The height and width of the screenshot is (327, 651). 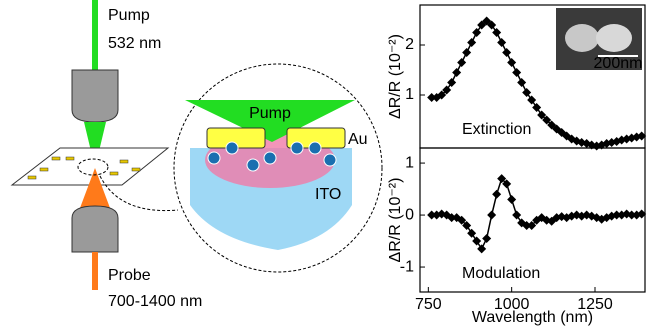 I want to click on pump-spot, so click(x=270, y=121).